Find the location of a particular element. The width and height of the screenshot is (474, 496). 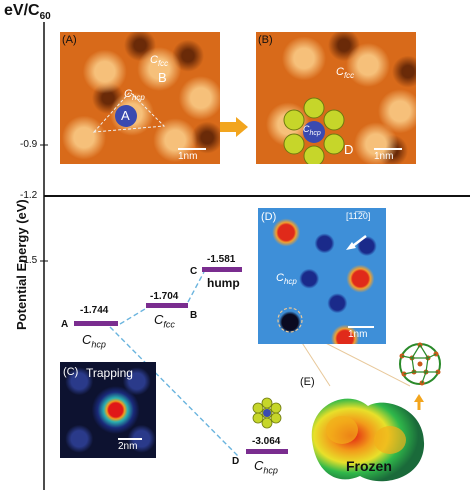

center-hcp-dot is located at coordinates (314, 132).